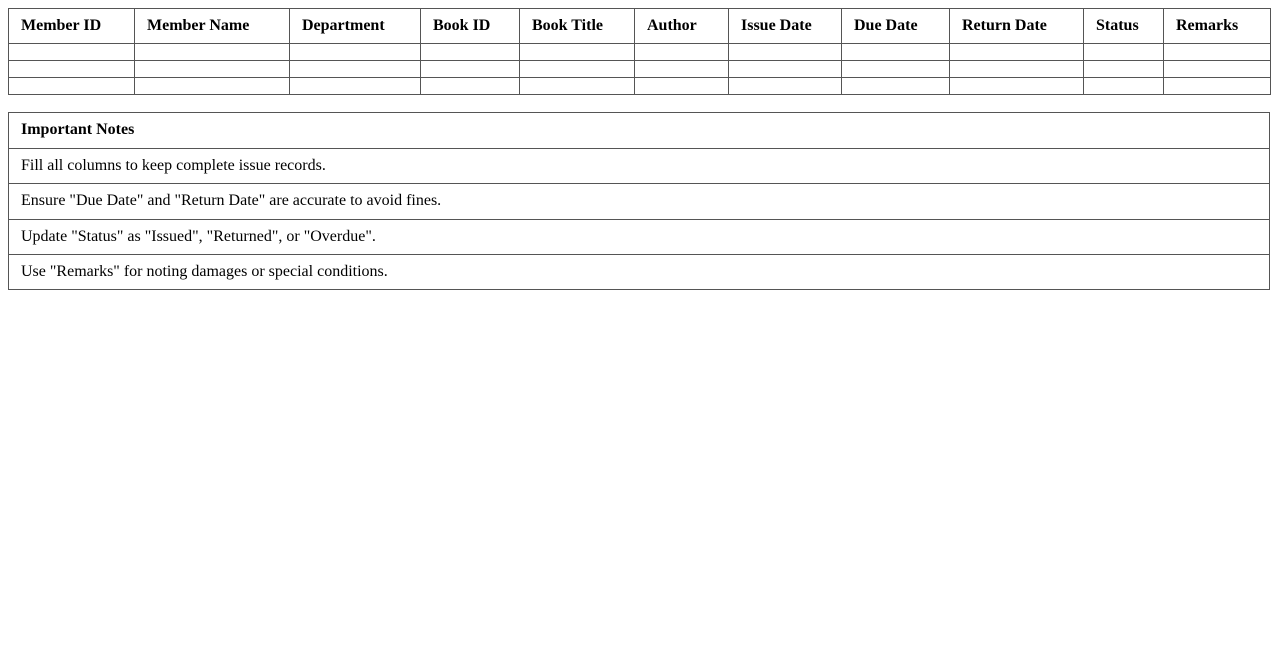 This screenshot has width=1278, height=650. What do you see at coordinates (785, 26) in the screenshot?
I see `column-header-issue-date: Issue Date` at bounding box center [785, 26].